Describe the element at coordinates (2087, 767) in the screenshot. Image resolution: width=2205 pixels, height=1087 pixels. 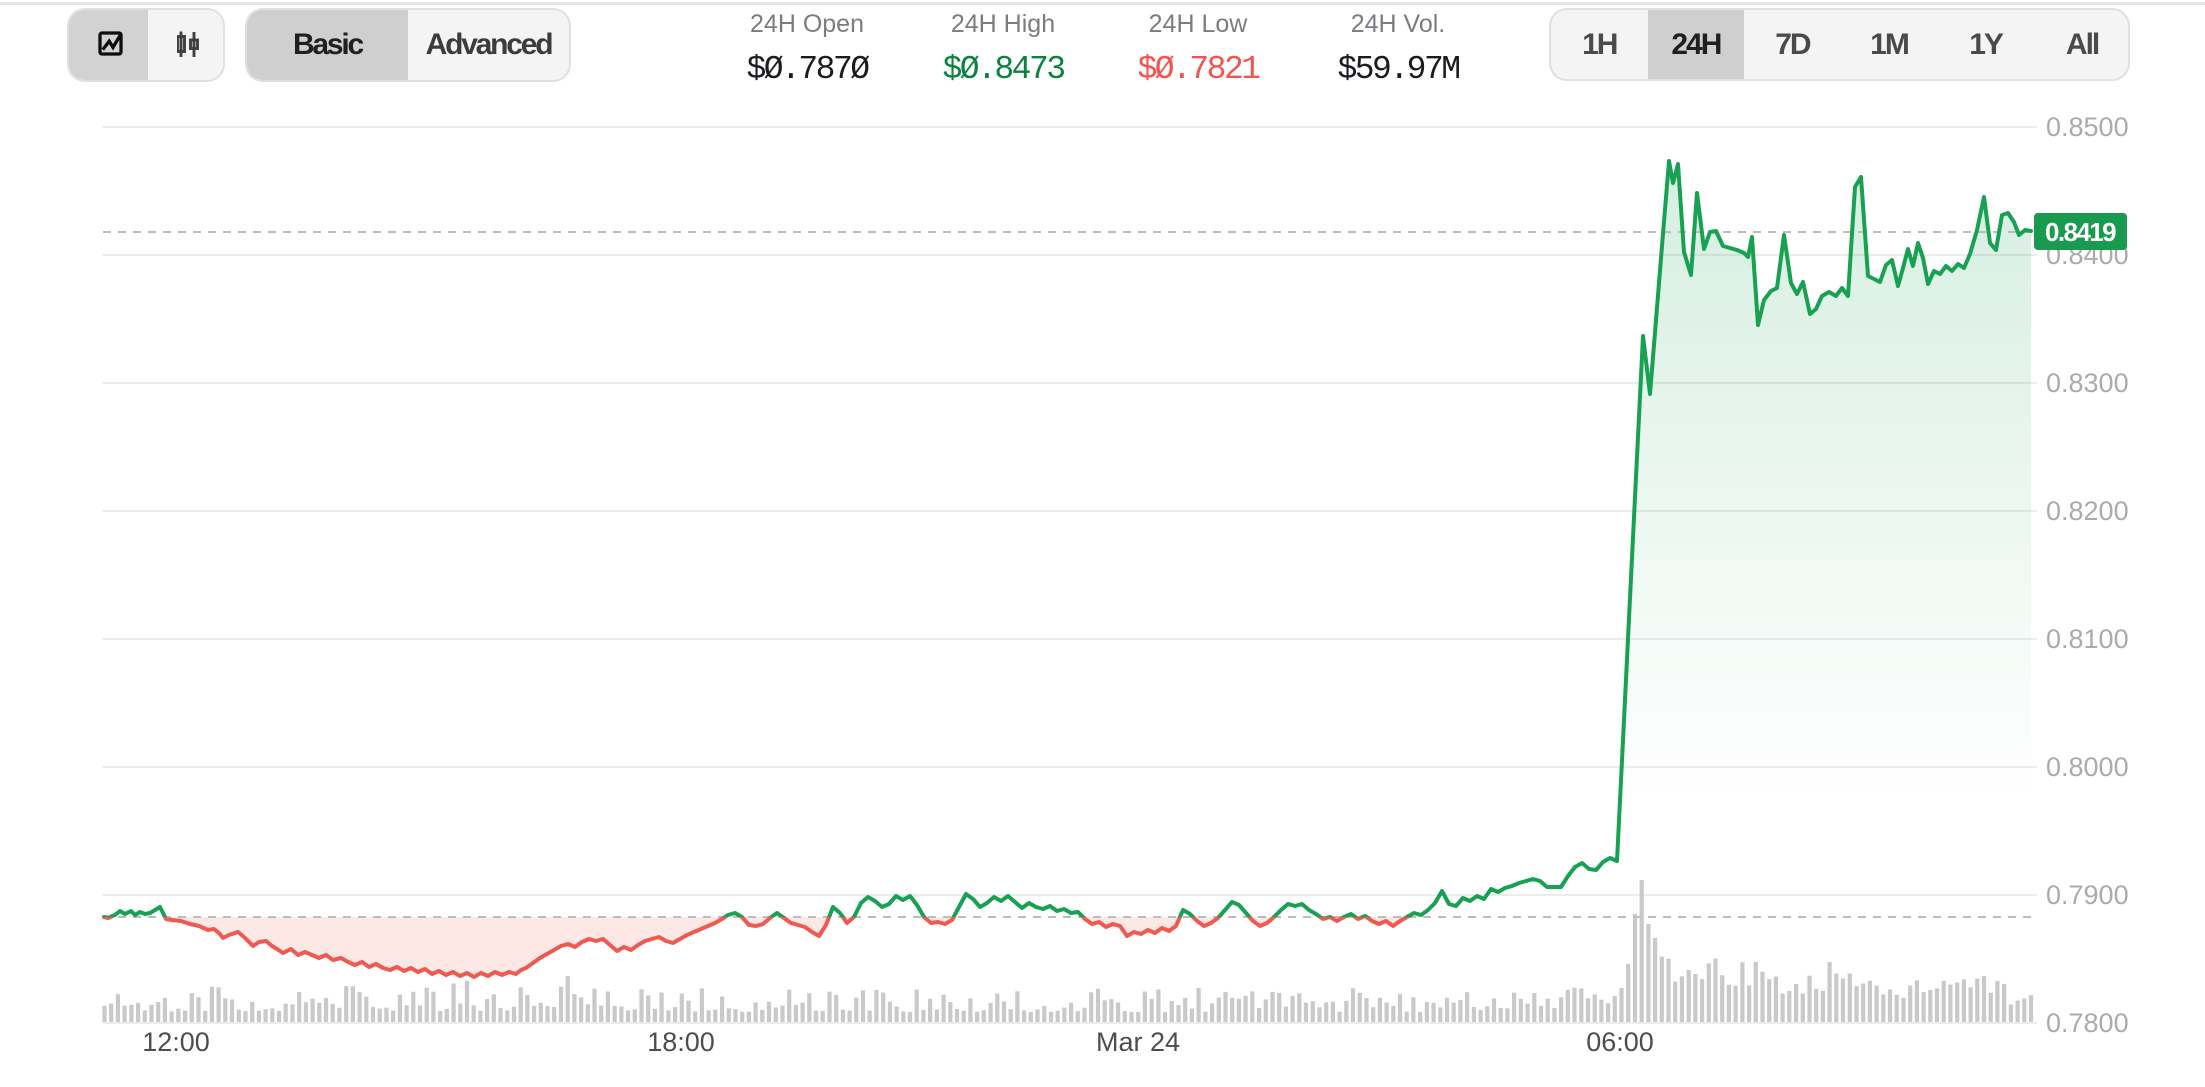
I see `svg-text: 0.8000` at that location.